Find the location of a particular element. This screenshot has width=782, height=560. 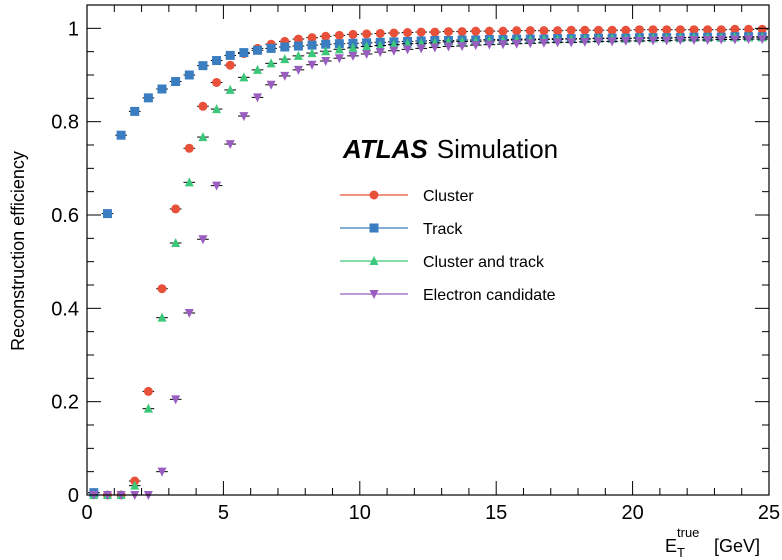

y-tick-label: 0.6 is located at coordinates (65, 216).